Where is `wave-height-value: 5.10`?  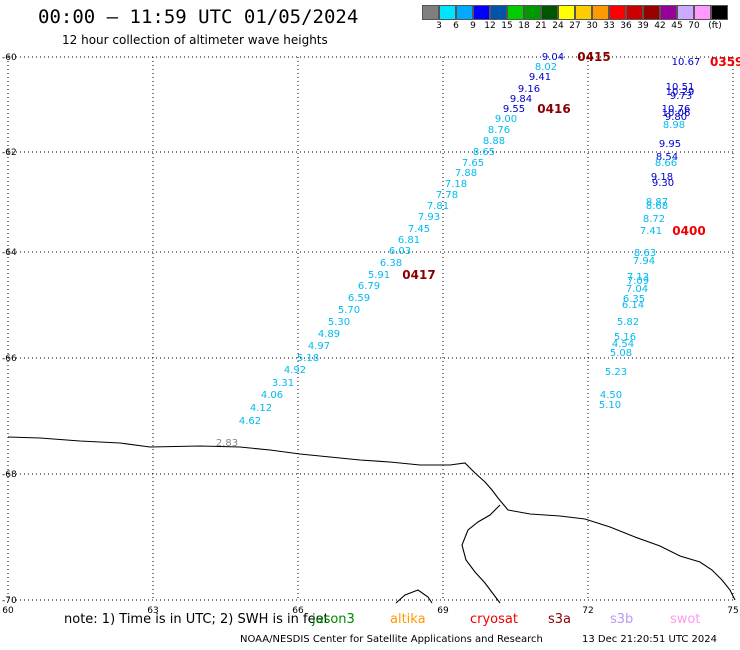 wave-height-value: 5.10 is located at coordinates (610, 405).